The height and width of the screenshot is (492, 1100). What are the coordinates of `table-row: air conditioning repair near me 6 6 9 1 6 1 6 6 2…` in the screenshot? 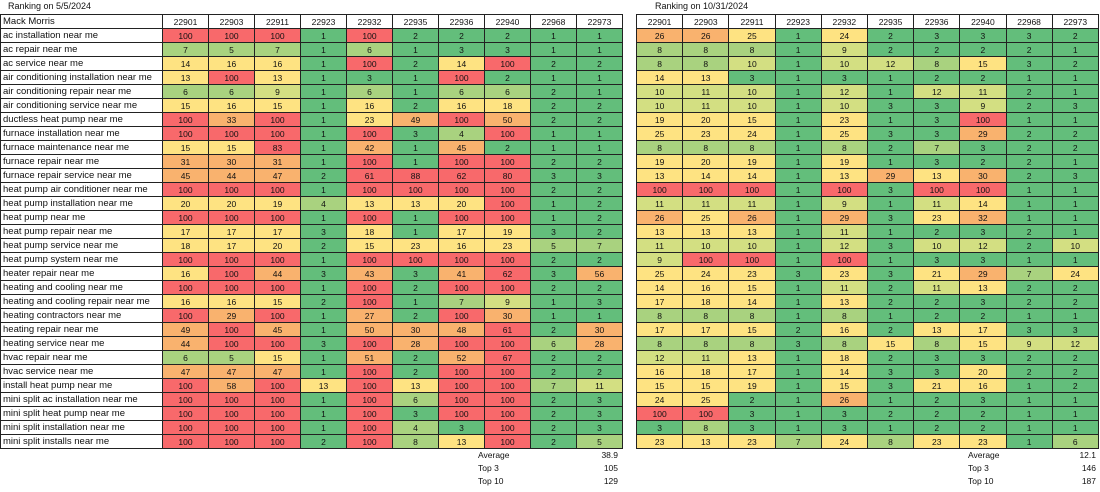 It's located at (311, 91).